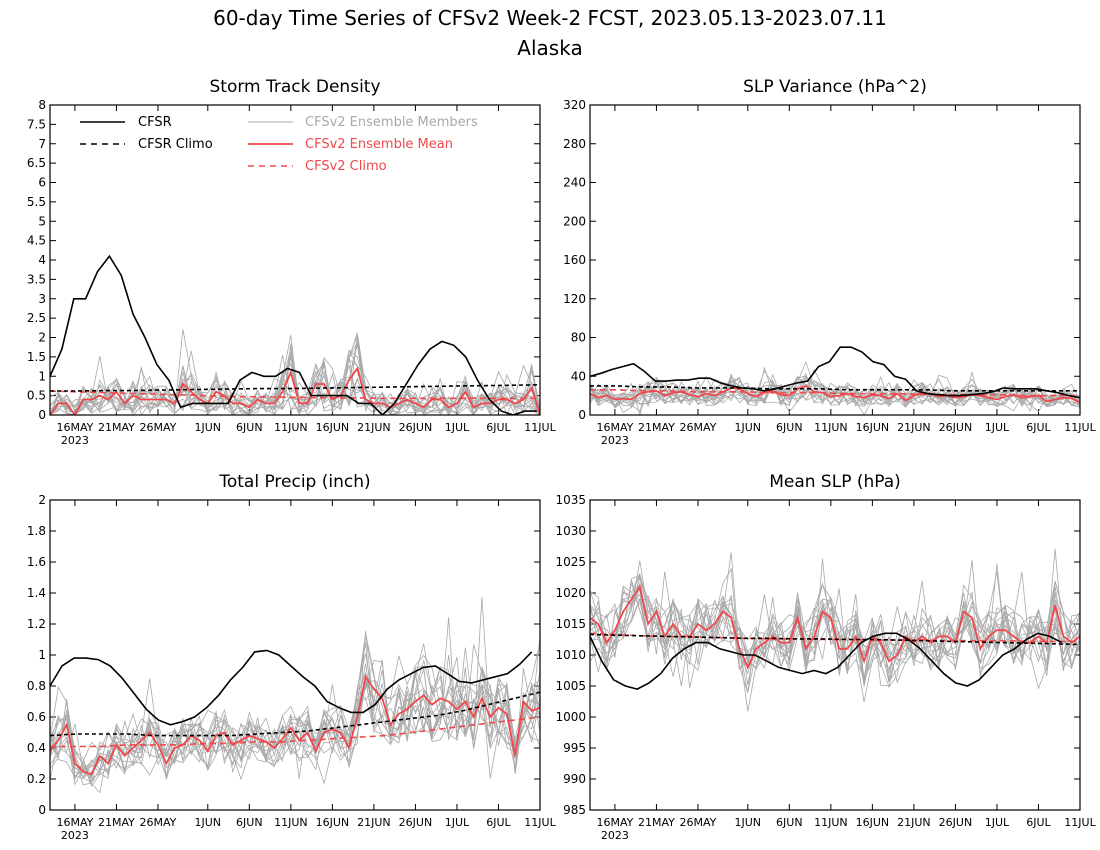 This screenshot has height=850, width=1100. What do you see at coordinates (570, 686) in the screenshot?
I see `y-tick-label: 1005` at bounding box center [570, 686].